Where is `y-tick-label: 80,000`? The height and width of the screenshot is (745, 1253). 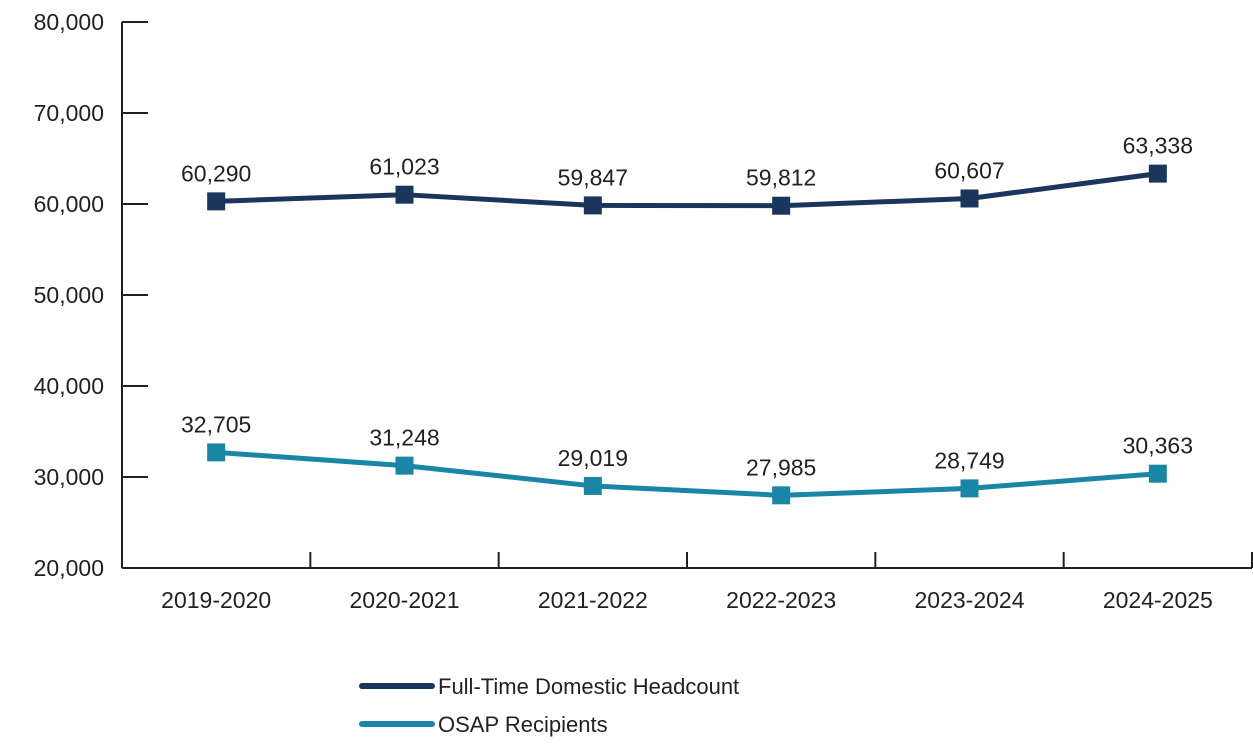
y-tick-label: 80,000 is located at coordinates (69, 22).